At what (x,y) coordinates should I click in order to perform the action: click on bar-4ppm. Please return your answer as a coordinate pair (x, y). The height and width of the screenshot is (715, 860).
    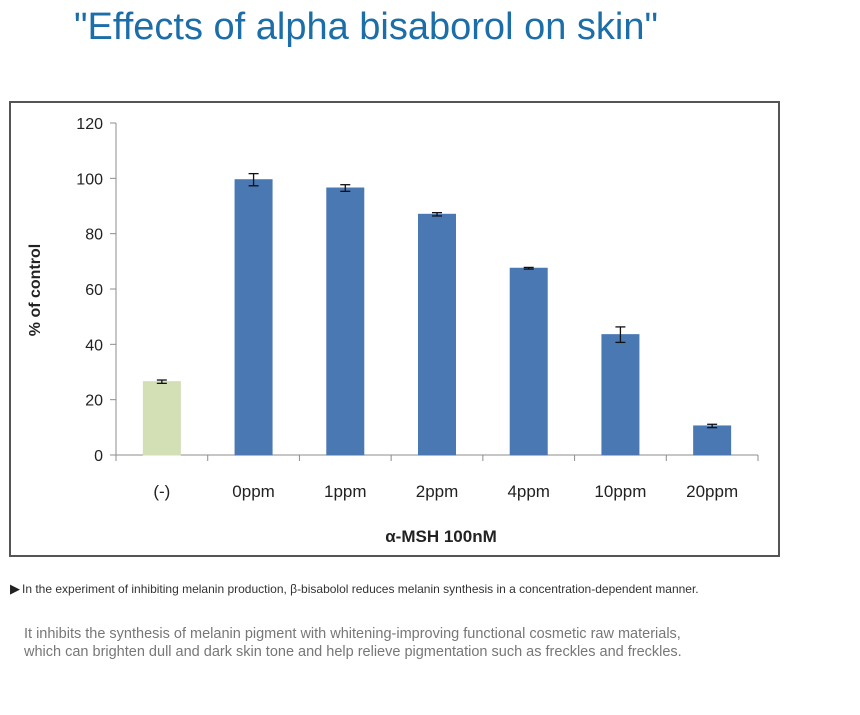
    Looking at the image, I should click on (528, 361).